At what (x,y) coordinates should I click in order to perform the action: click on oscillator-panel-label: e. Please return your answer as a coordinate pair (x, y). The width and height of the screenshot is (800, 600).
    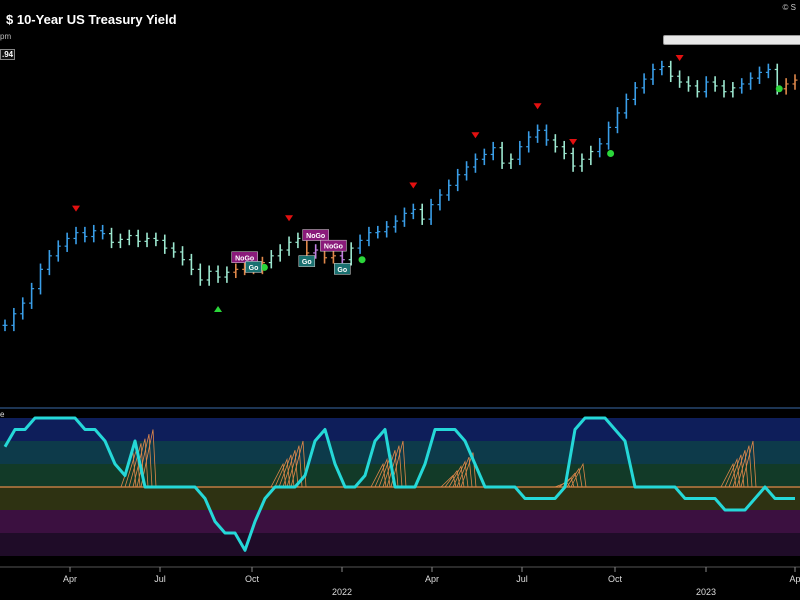
    Looking at the image, I should click on (2, 414).